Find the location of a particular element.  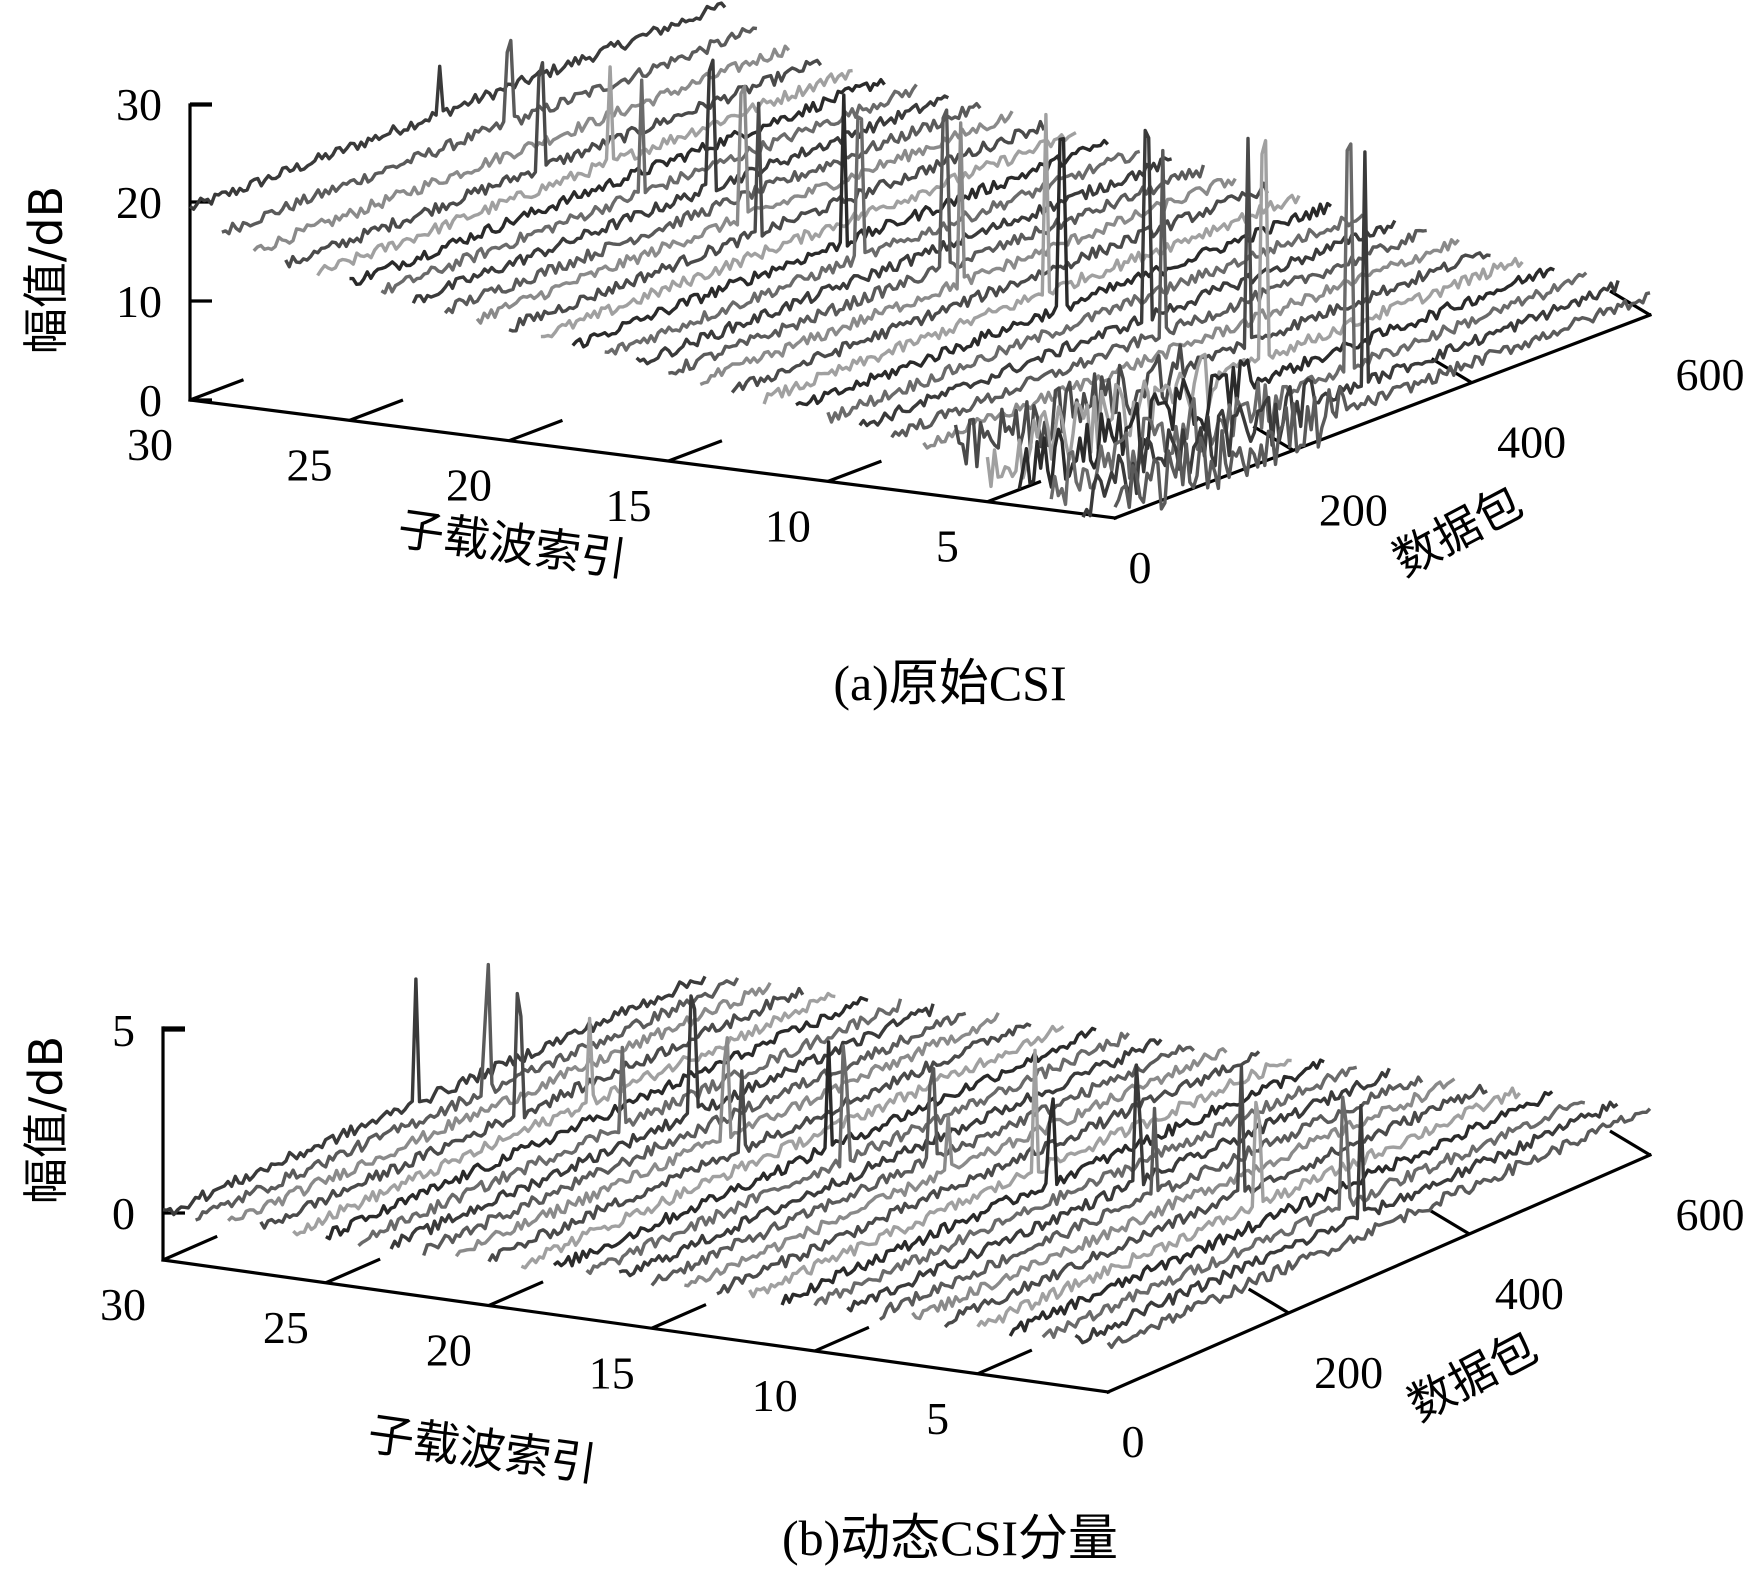

x-tick-label: 20 is located at coordinates (469, 485).